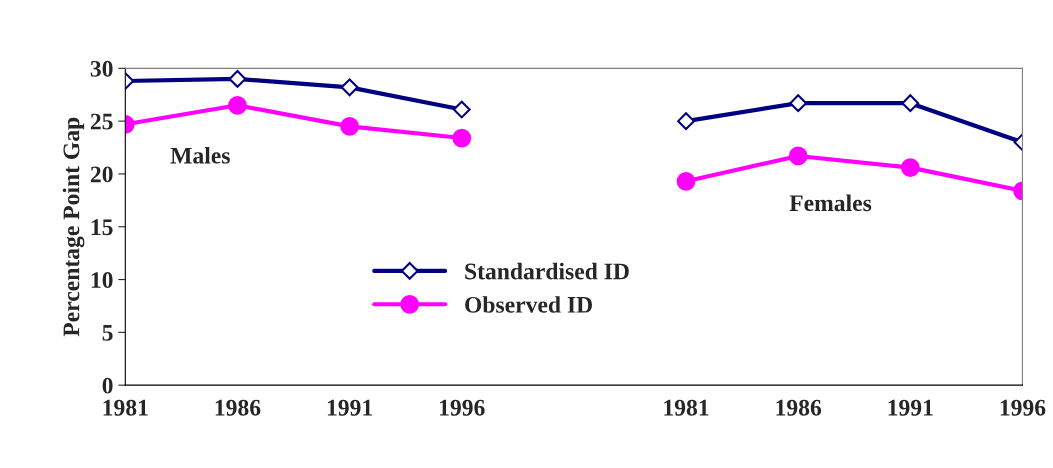 The width and height of the screenshot is (1053, 468). Describe the element at coordinates (102, 280) in the screenshot. I see `y-tick-label: 10` at that location.